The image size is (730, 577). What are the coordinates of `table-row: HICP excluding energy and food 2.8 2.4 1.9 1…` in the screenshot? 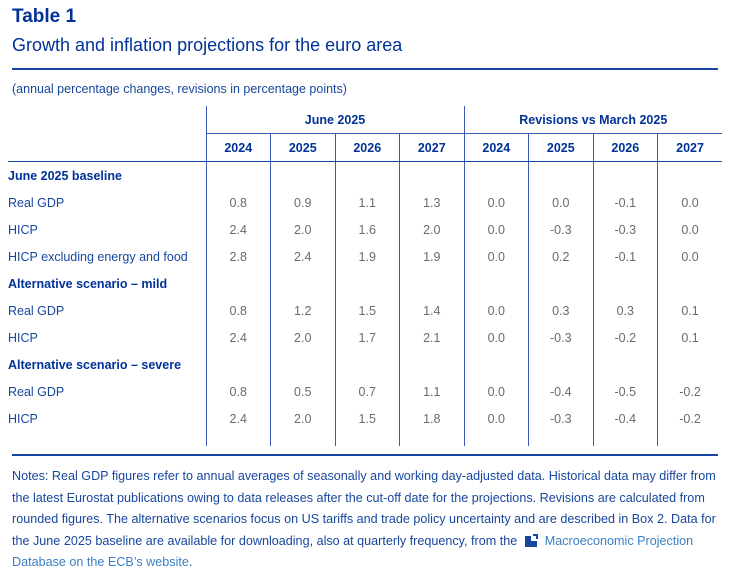 It's located at (365, 256).